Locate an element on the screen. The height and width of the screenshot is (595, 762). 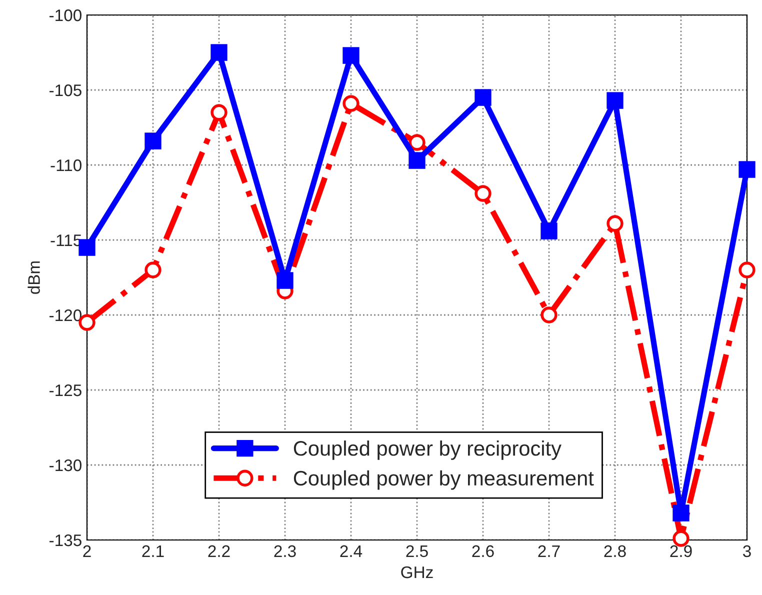
x-tick-label: 3 is located at coordinates (747, 551).